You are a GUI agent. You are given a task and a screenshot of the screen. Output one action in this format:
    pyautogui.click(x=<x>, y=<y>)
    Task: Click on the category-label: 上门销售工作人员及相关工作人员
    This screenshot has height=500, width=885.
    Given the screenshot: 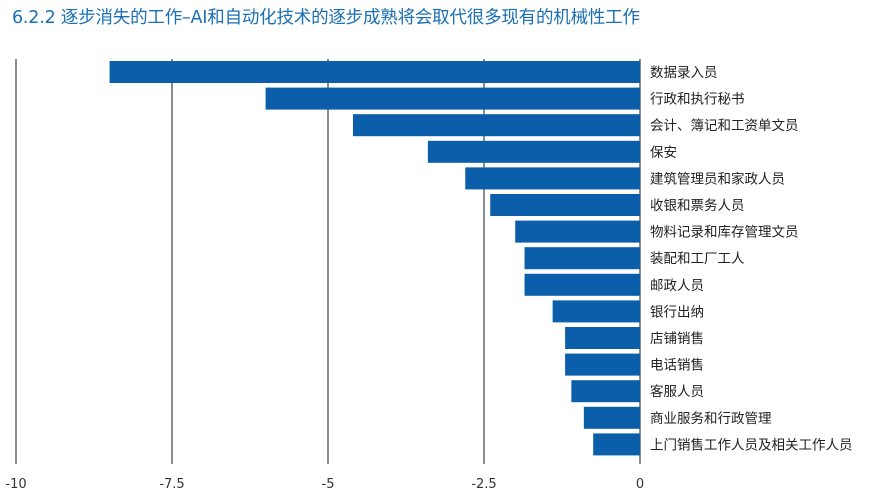 What is the action you would take?
    pyautogui.click(x=751, y=445)
    